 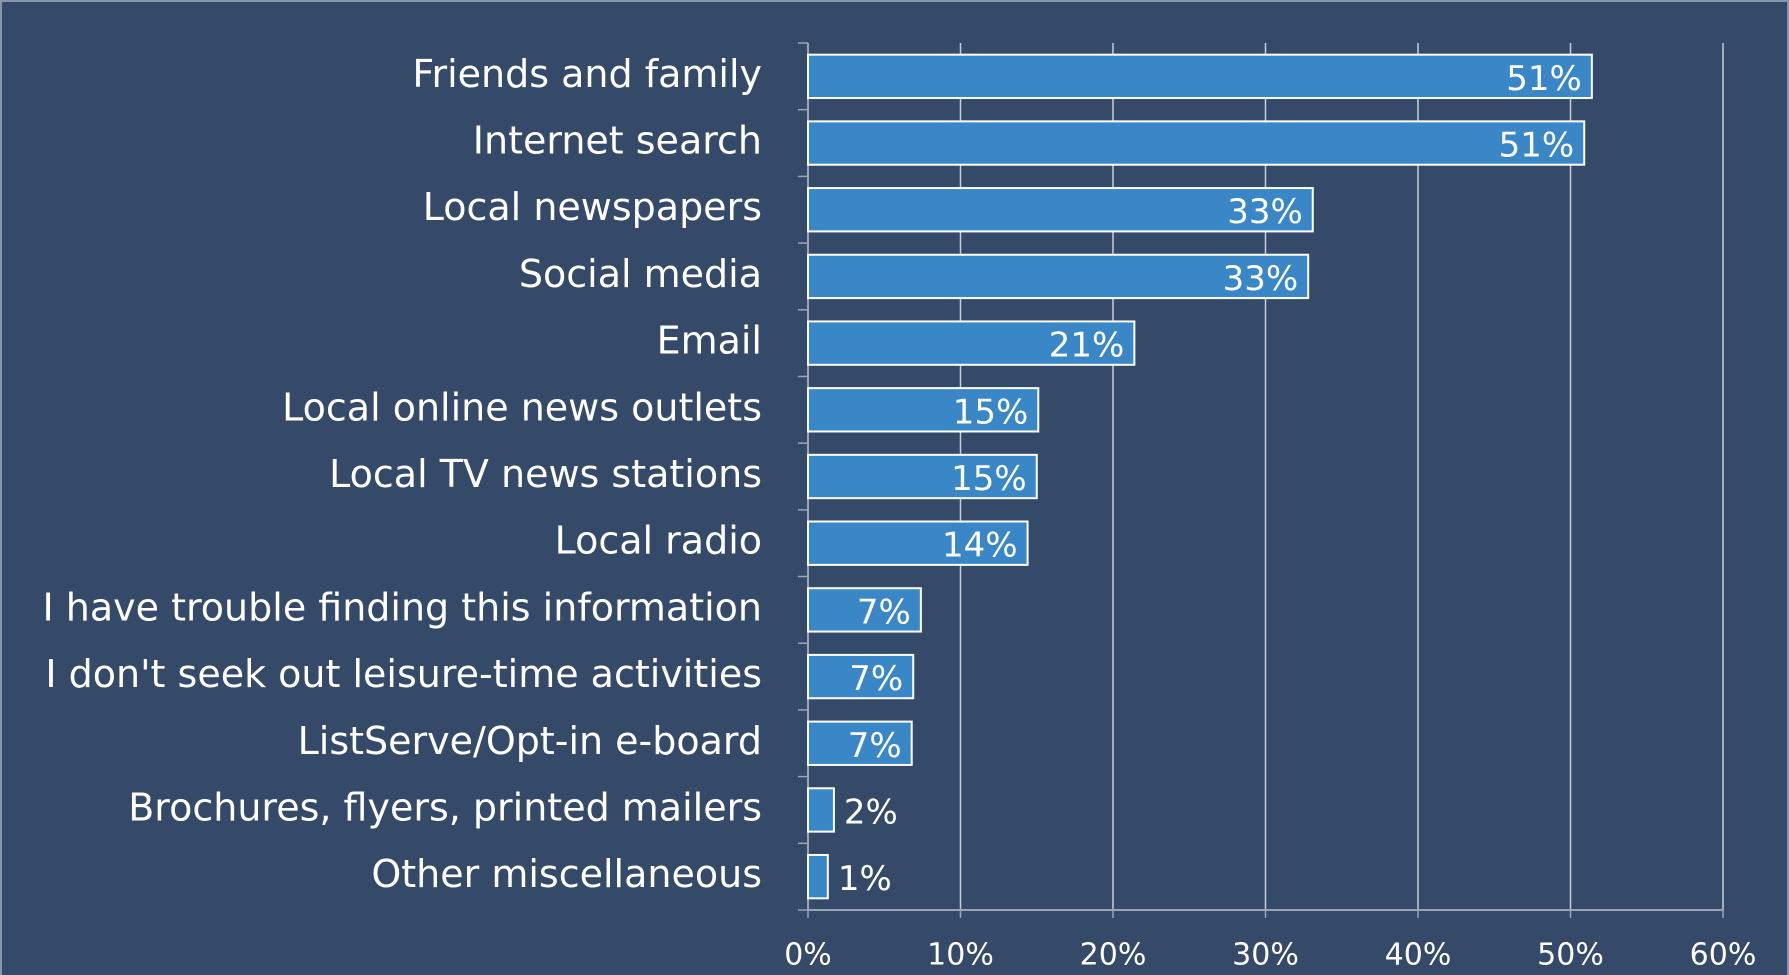 I want to click on x-tick-label: 30%, so click(x=1265, y=955).